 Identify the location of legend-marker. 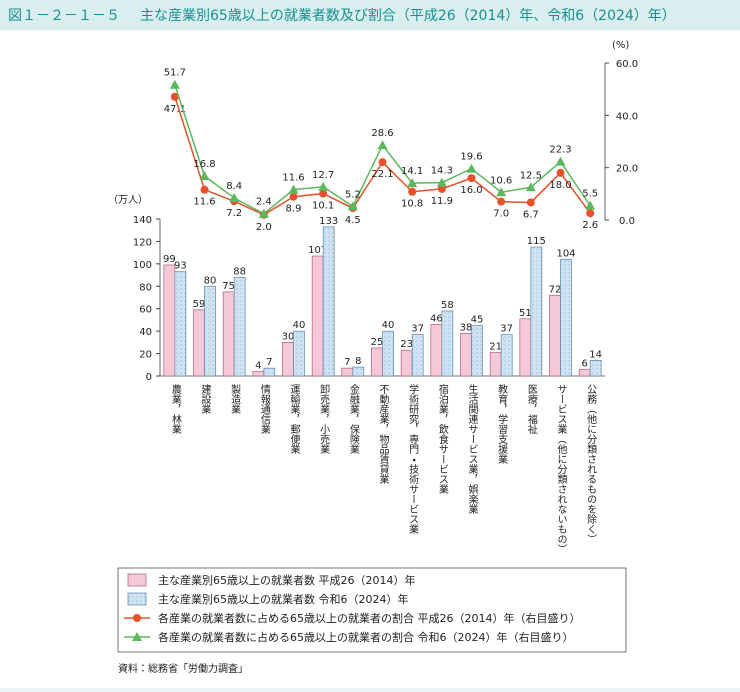
(137, 618).